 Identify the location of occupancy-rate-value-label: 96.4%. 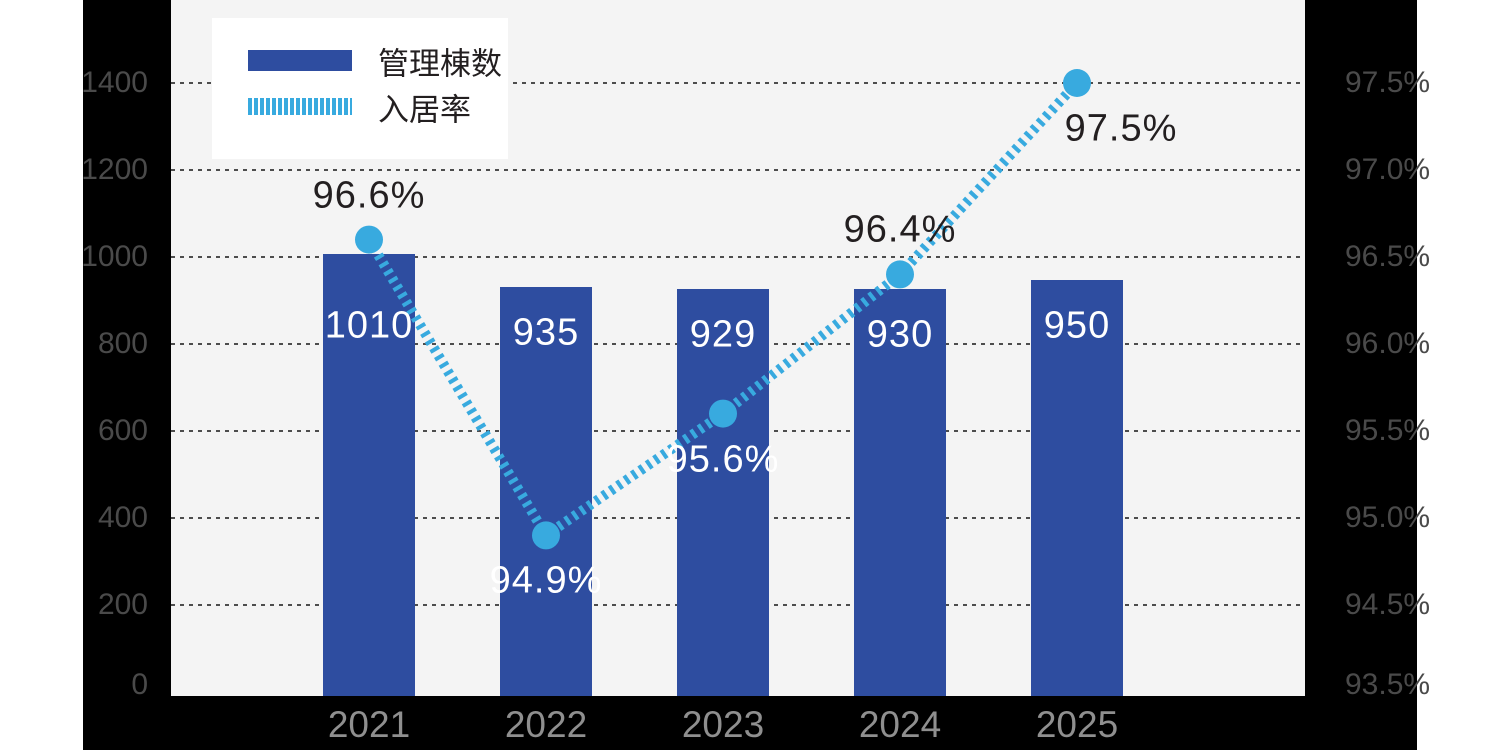
(900, 229).